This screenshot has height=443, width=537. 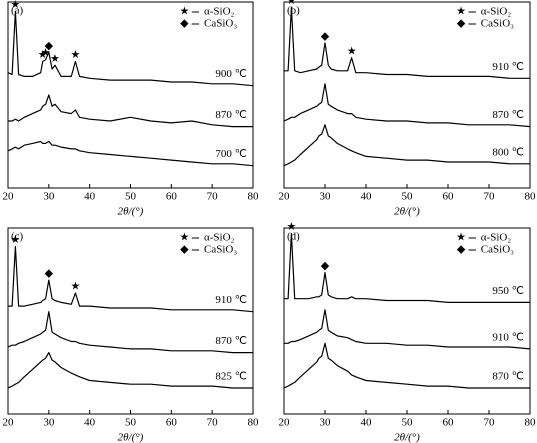 I want to click on panel-label: (b), so click(x=293, y=11).